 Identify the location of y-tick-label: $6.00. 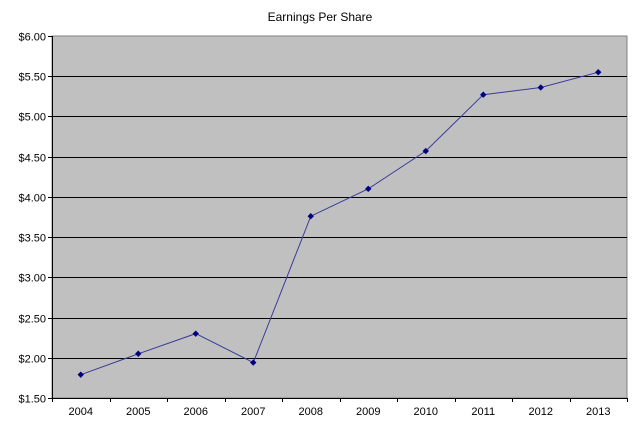
(32, 38).